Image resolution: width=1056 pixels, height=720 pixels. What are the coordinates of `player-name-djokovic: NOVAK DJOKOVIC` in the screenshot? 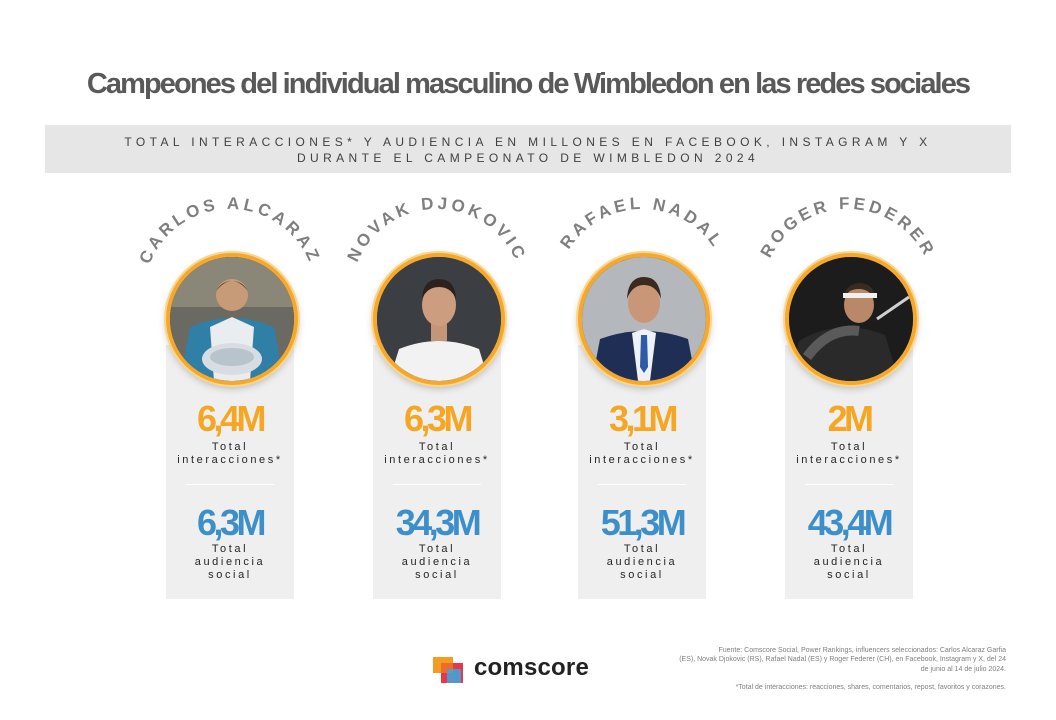 It's located at (434, 229).